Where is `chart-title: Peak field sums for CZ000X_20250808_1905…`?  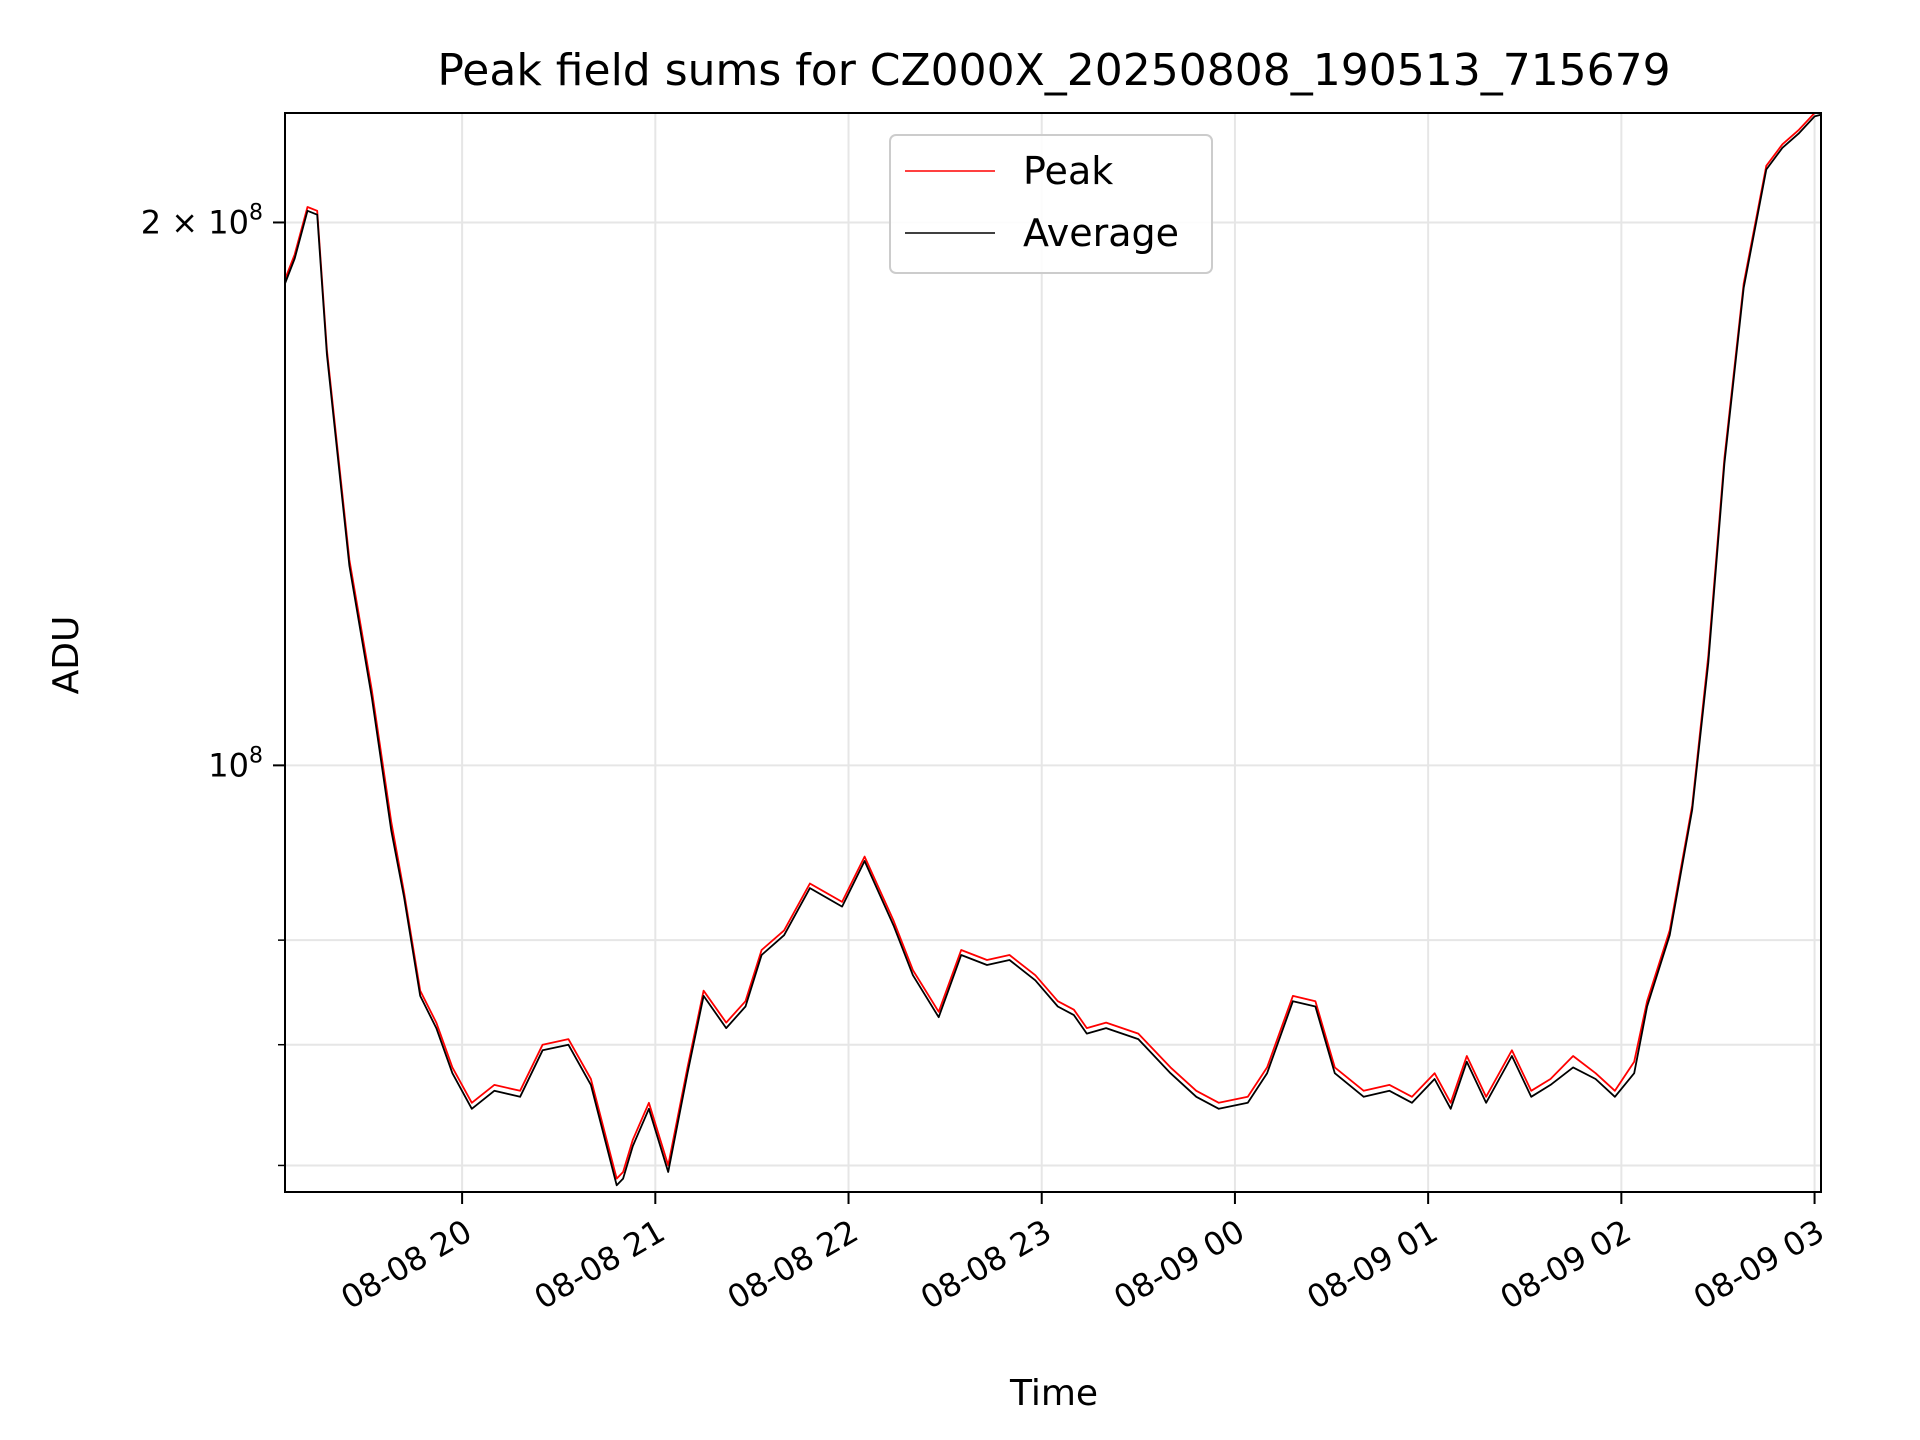
chart-title: Peak field sums for CZ000X_20250808_1905… is located at coordinates (1053, 70).